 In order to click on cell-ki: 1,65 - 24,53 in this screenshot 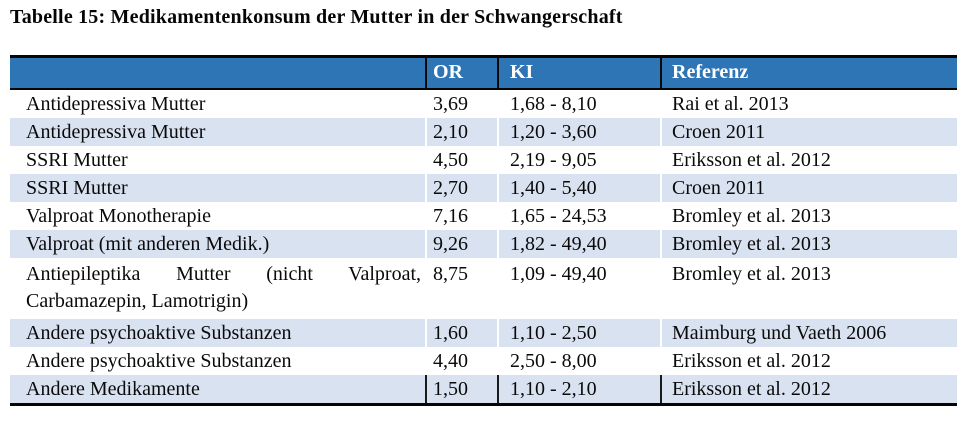, I will do `click(578, 216)`.